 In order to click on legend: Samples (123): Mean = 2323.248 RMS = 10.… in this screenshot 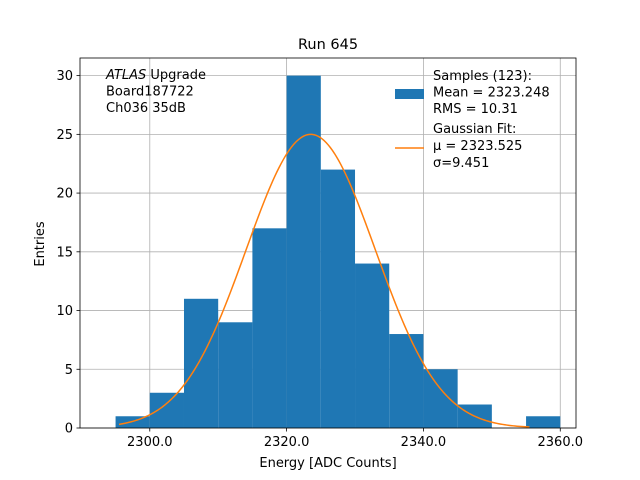, I will do `click(472, 120)`.